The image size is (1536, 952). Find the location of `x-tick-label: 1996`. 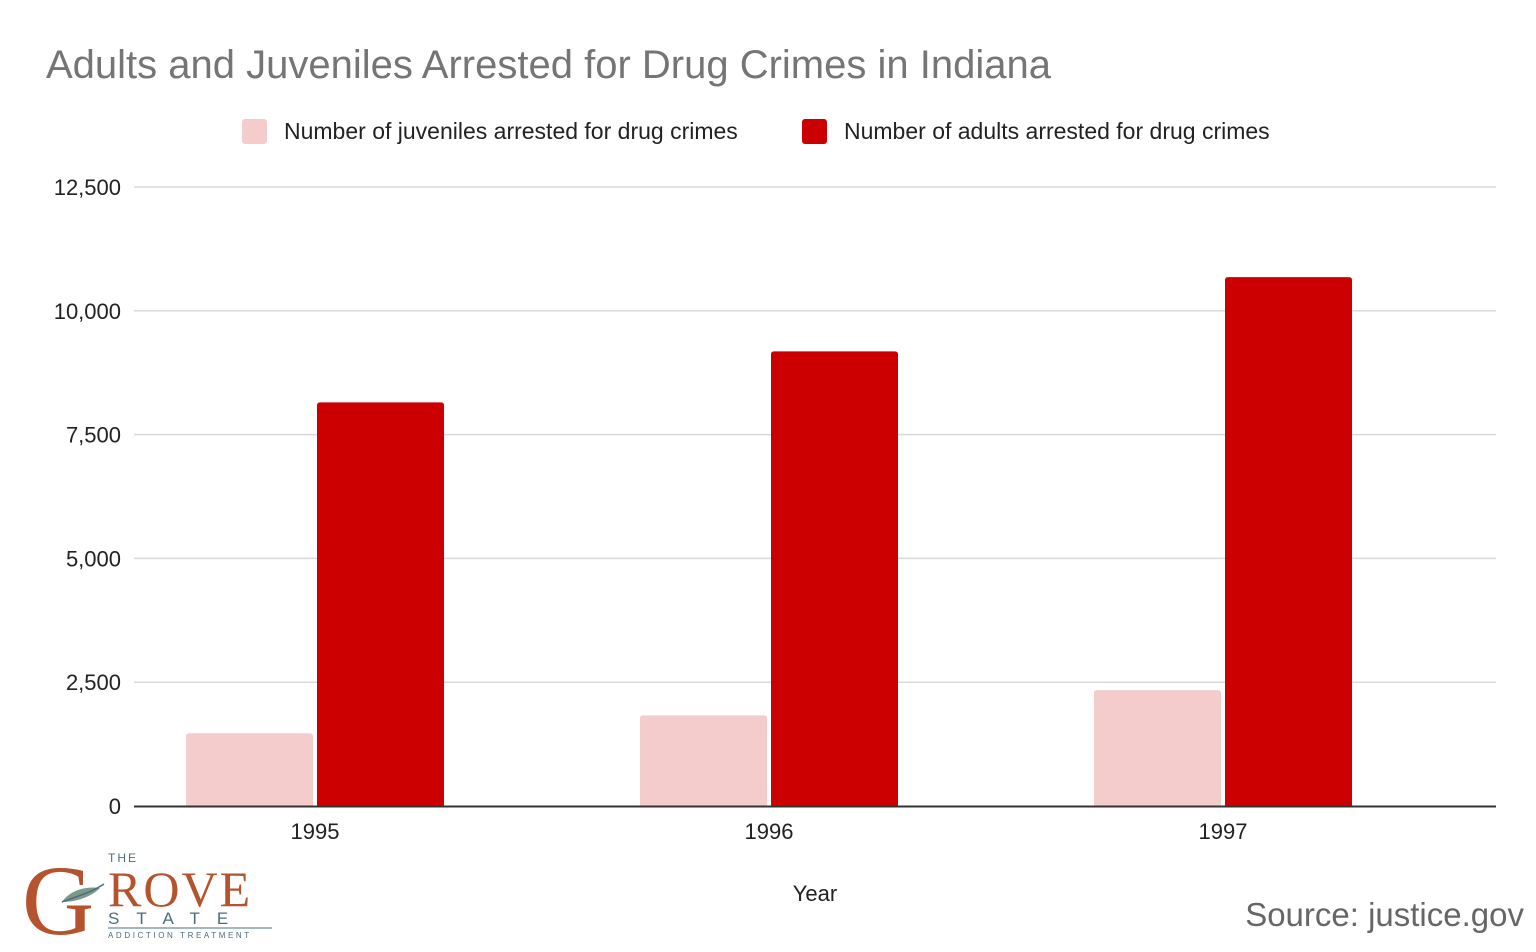

x-tick-label: 1996 is located at coordinates (769, 831).